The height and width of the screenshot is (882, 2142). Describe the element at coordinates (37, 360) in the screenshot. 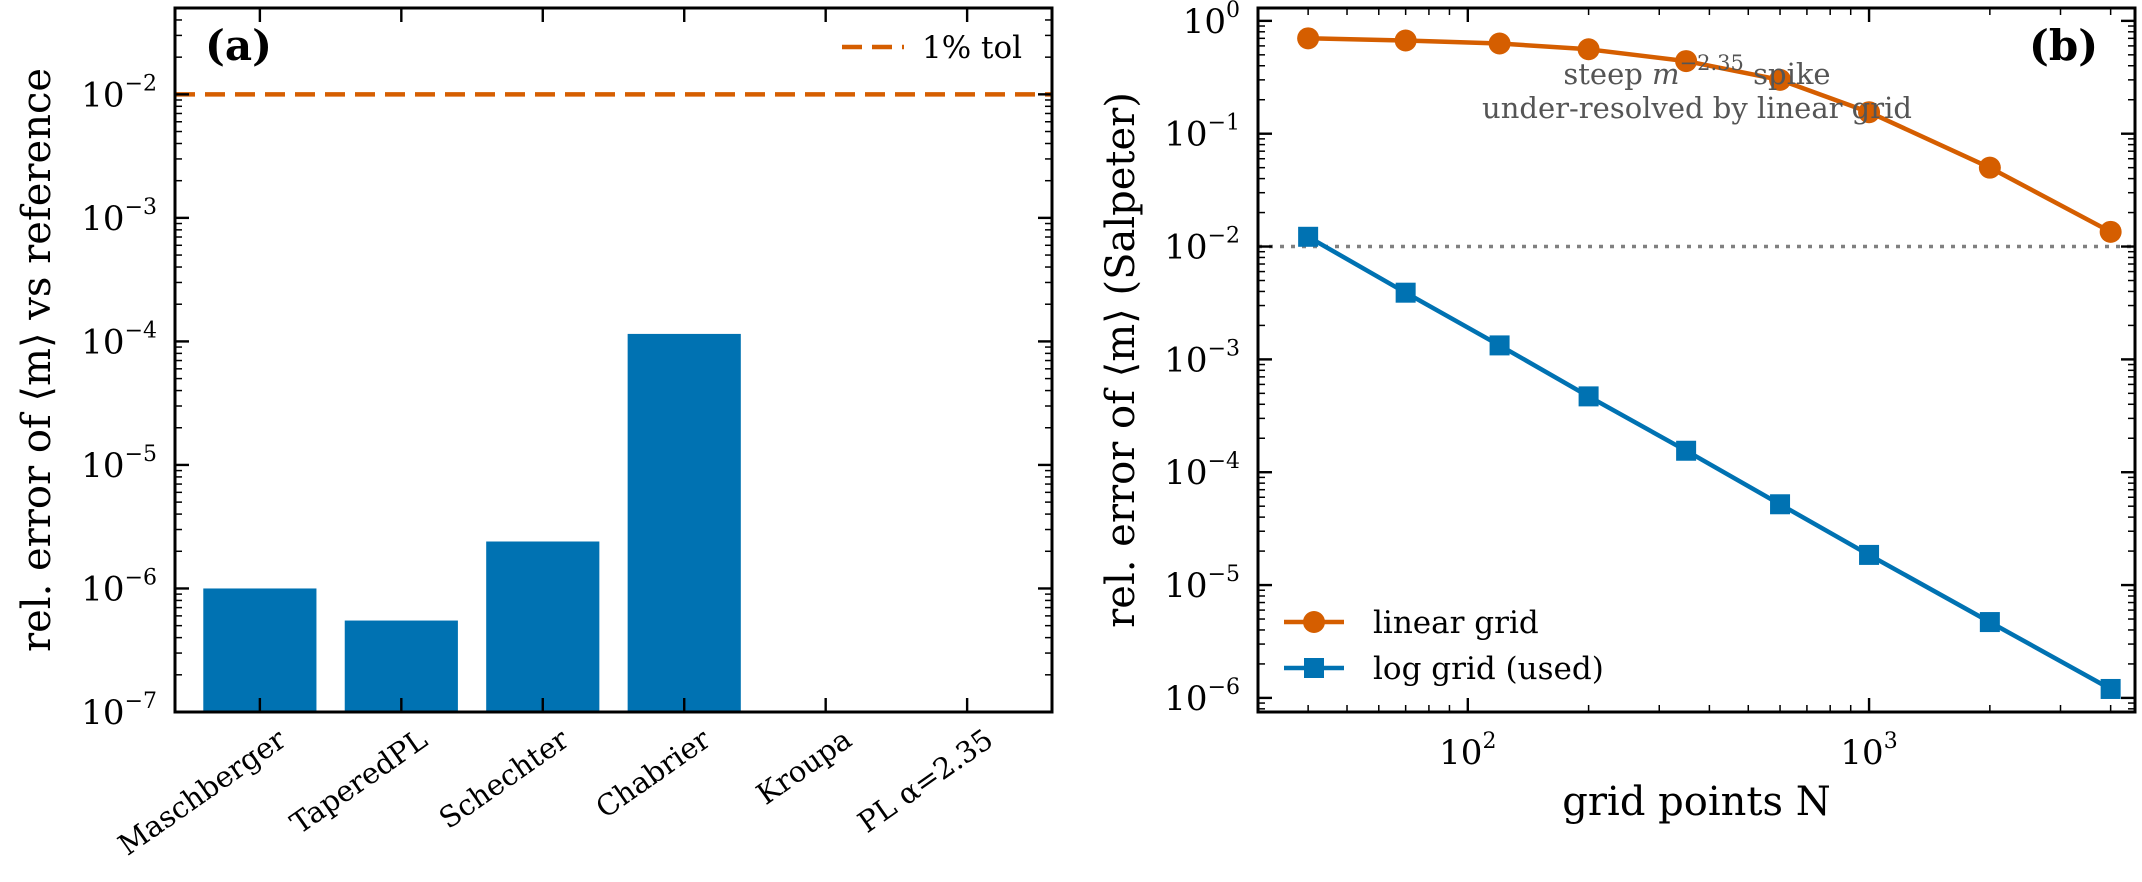

I see `panel-a-y-axis-label: rel. error of ⟨m⟩ vs reference` at that location.